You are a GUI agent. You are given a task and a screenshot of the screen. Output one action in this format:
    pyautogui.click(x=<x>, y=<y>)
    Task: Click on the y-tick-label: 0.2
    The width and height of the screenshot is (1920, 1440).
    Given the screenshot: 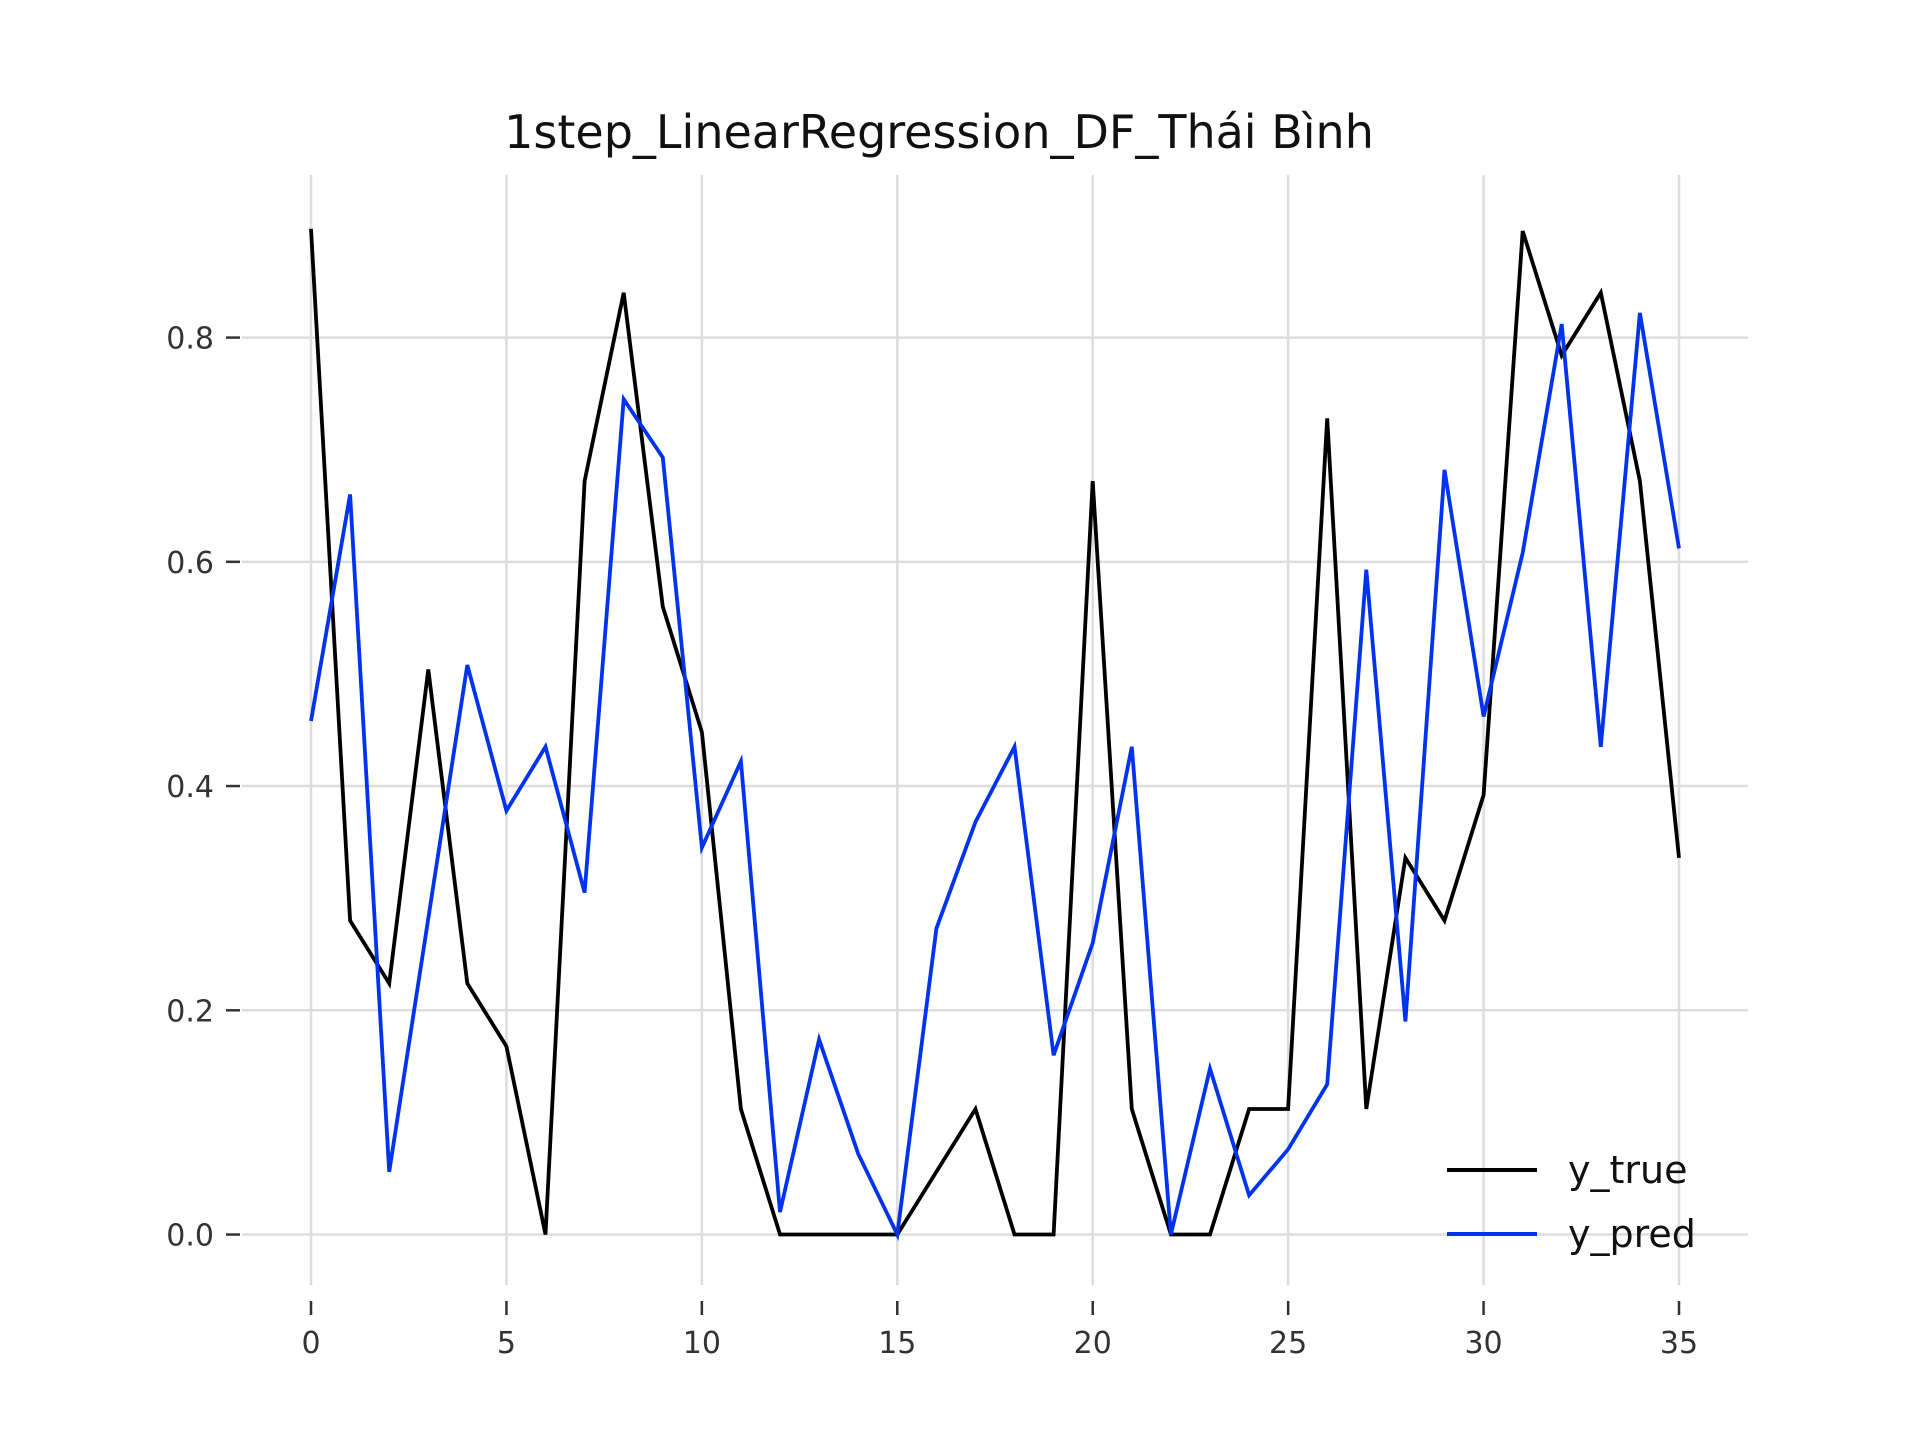 What is the action you would take?
    pyautogui.click(x=190, y=1011)
    